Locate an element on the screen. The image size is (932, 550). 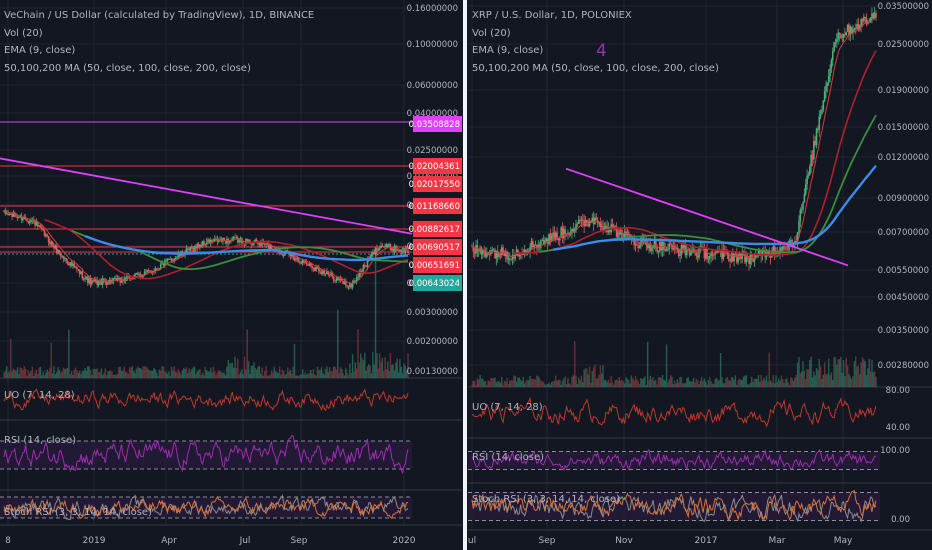
right-uo-label: UO (7, 14, 28) is located at coordinates (507, 407).